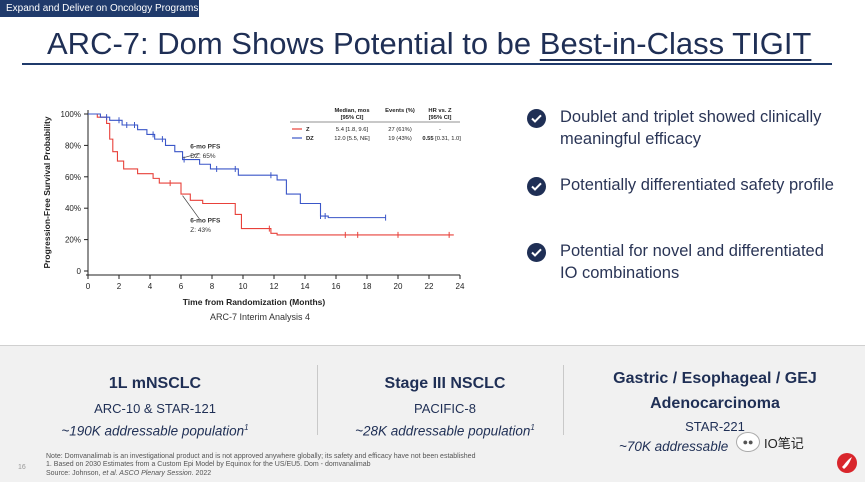  What do you see at coordinates (427, 64) in the screenshot?
I see `title-rule` at bounding box center [427, 64].